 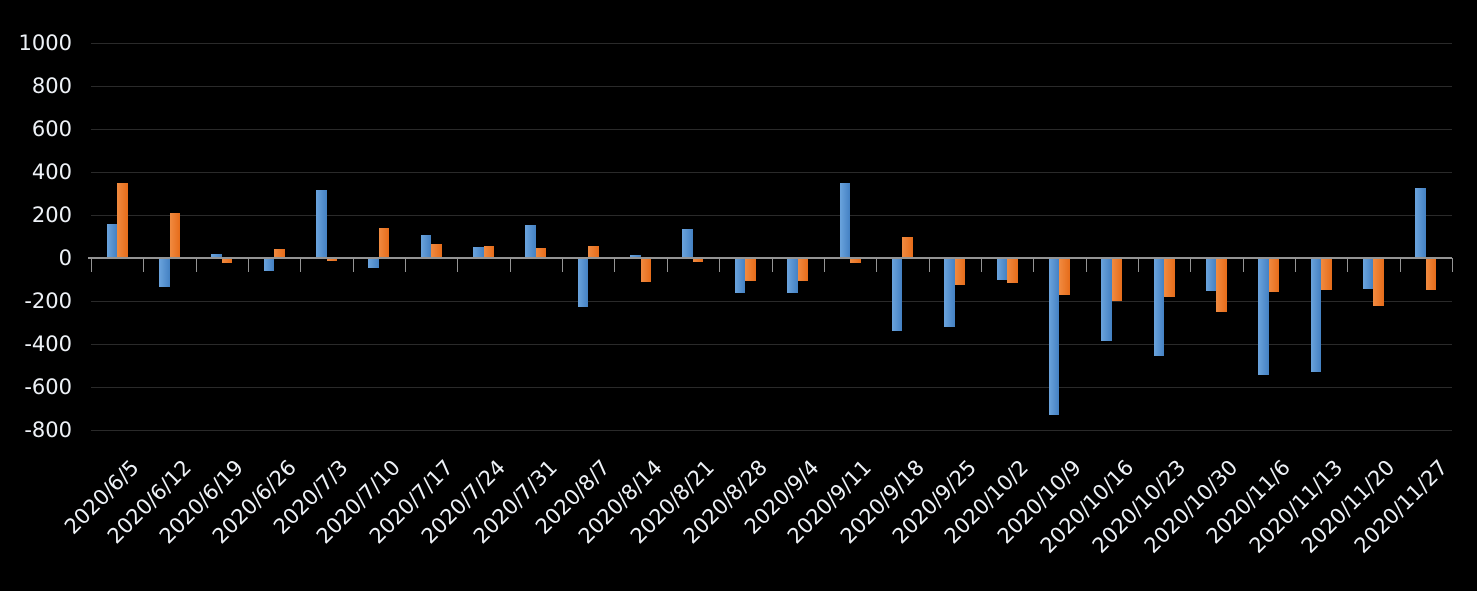 What do you see at coordinates (65, 258) in the screenshot?
I see `y-axis-label: 0` at bounding box center [65, 258].